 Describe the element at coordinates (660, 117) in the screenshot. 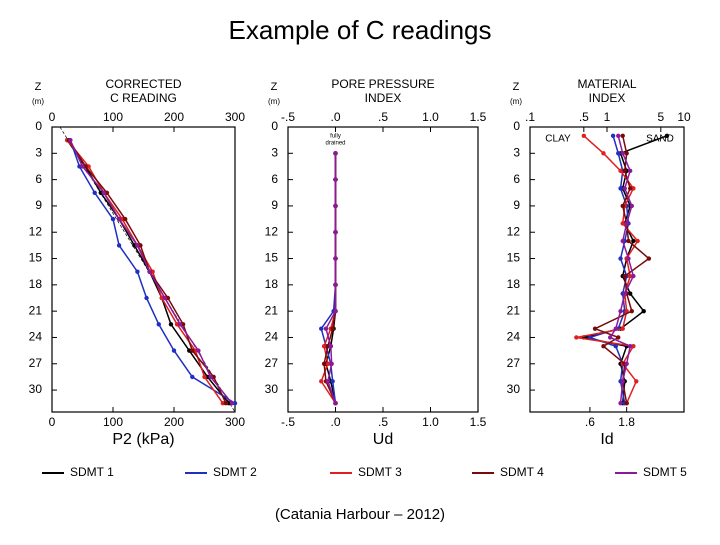

I see `x-tick-label-top: 5` at that location.